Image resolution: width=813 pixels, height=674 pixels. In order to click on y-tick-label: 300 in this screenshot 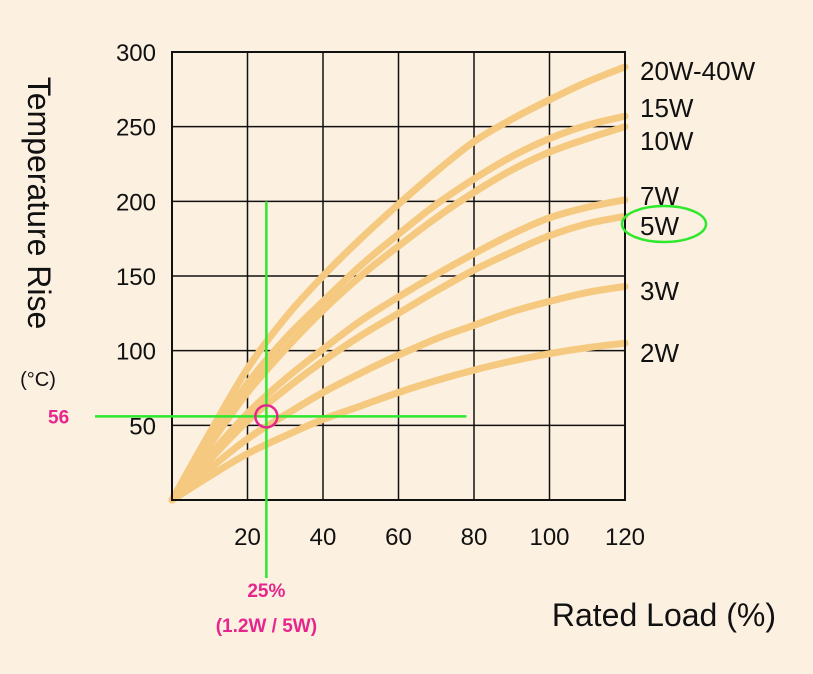, I will do `click(136, 53)`.